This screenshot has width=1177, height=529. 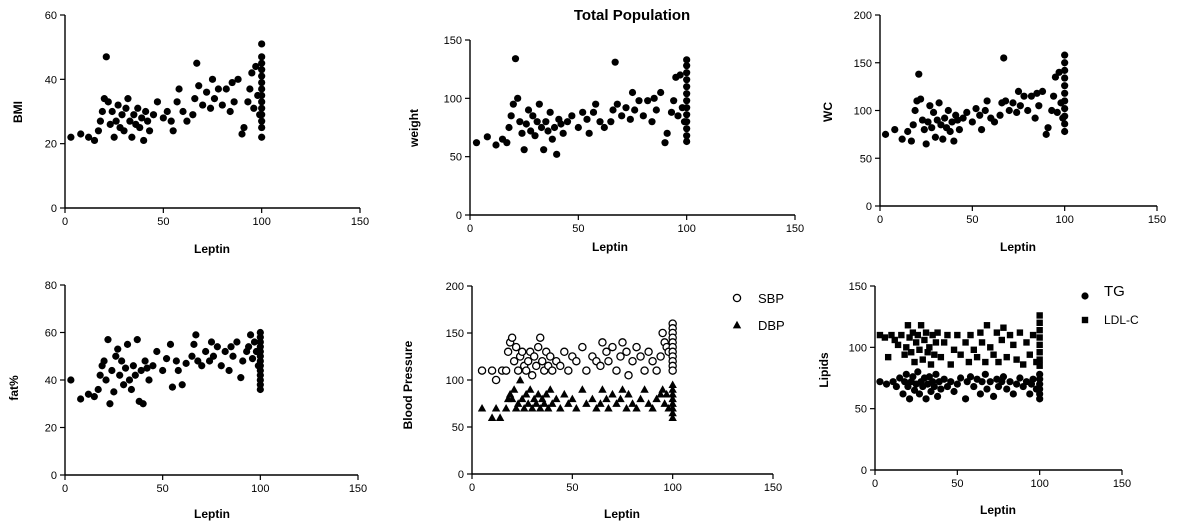 What do you see at coordinates (14, 388) in the screenshot?
I see `y-axis-label: fat%` at bounding box center [14, 388].